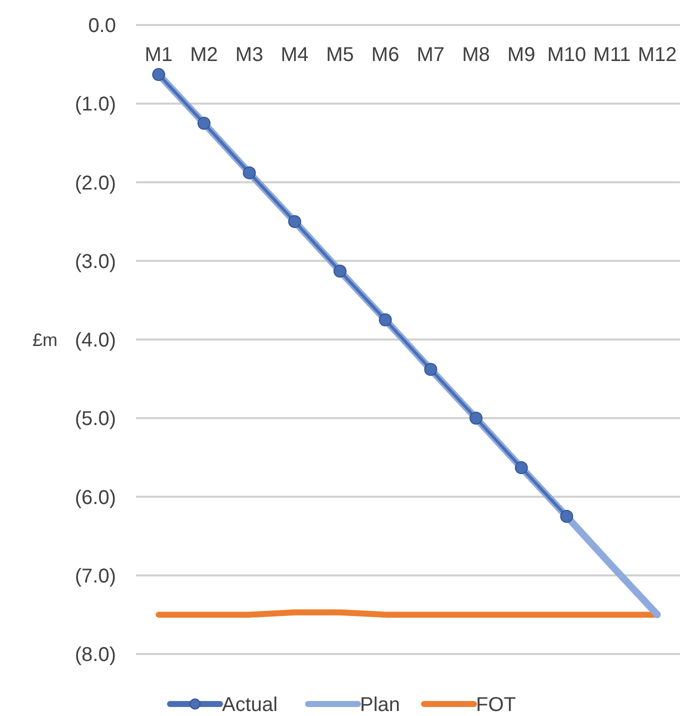  I want to click on x-tick-label: M6, so click(385, 55).